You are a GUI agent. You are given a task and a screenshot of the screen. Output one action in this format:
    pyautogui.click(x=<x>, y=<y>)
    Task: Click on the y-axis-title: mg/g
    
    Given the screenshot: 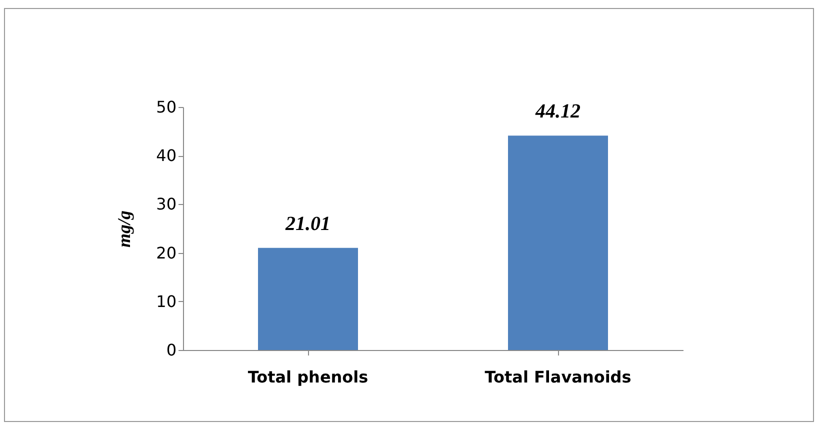 What is the action you would take?
    pyautogui.click(x=124, y=229)
    